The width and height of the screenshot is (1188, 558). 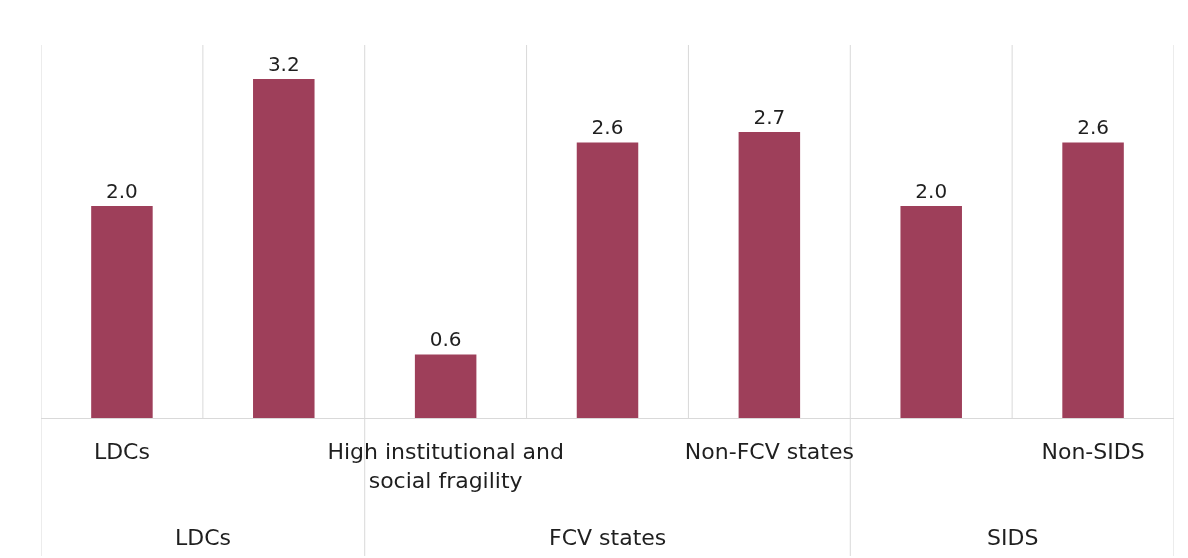 I want to click on text: FCV states, so click(x=608, y=537).